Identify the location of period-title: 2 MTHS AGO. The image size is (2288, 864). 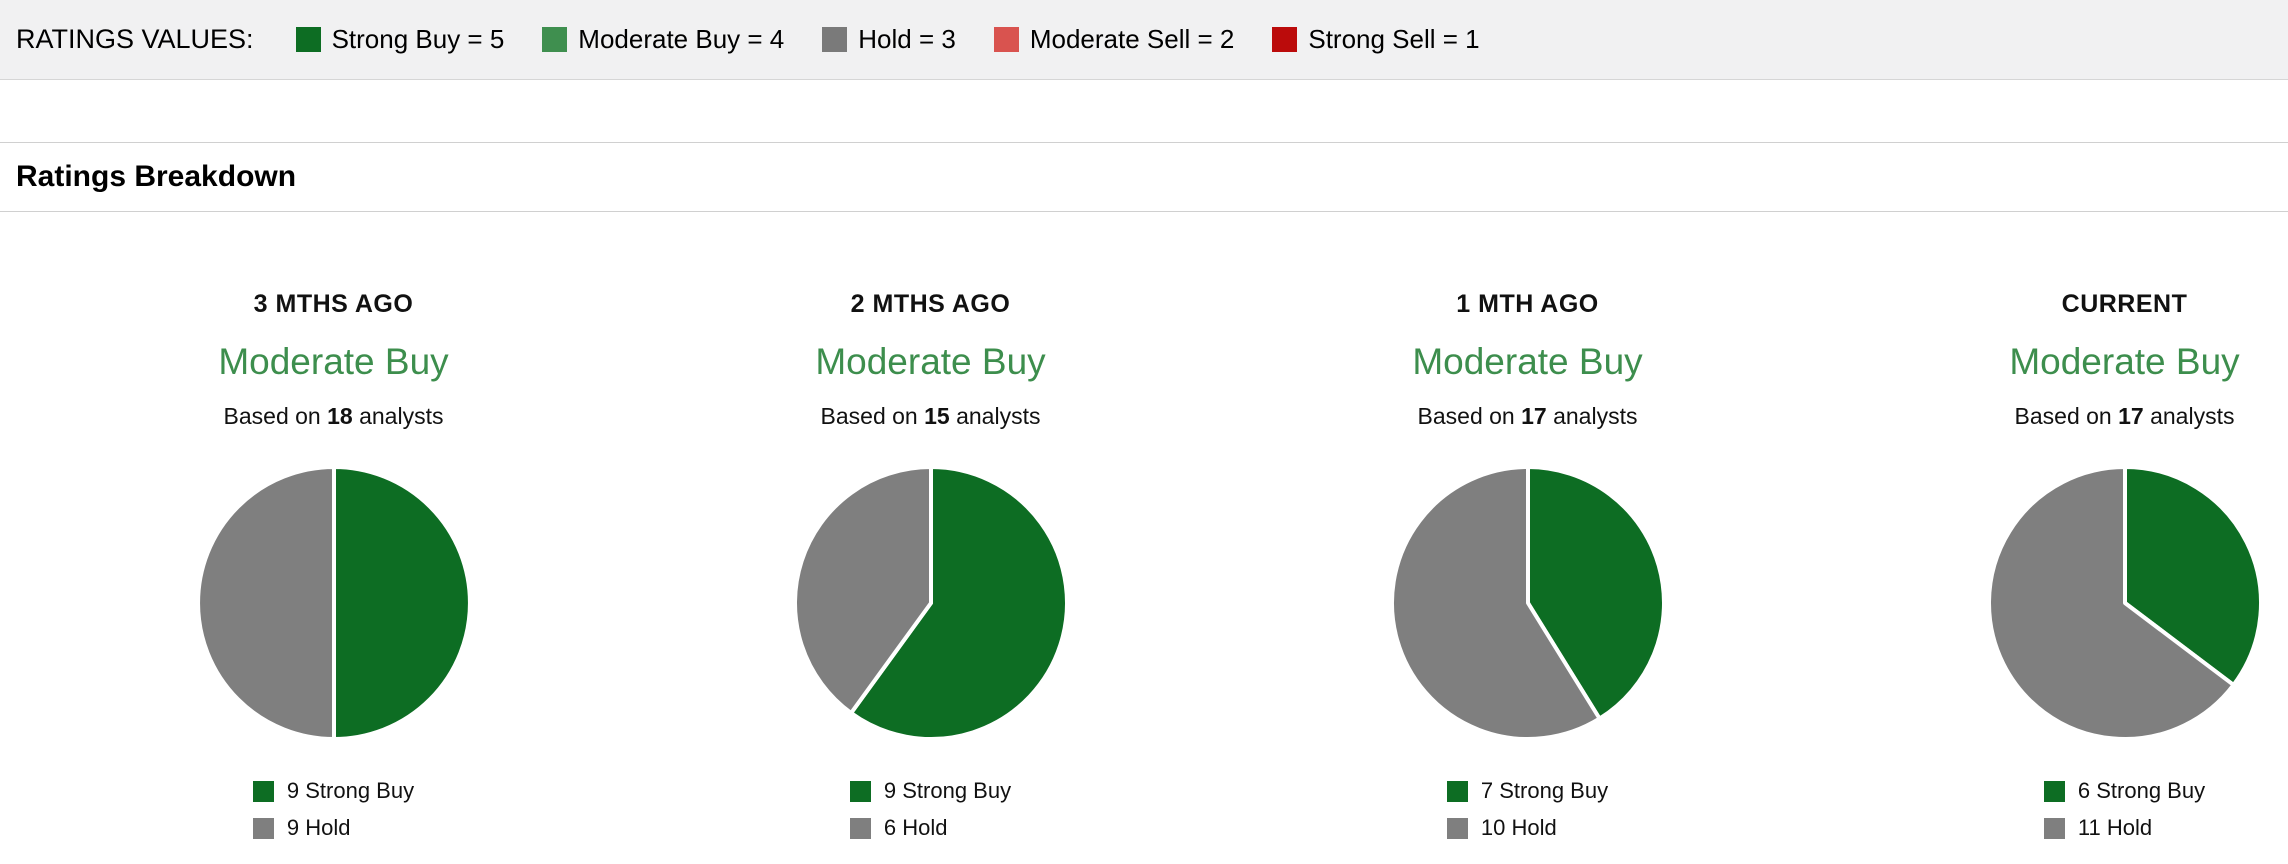
(930, 304).